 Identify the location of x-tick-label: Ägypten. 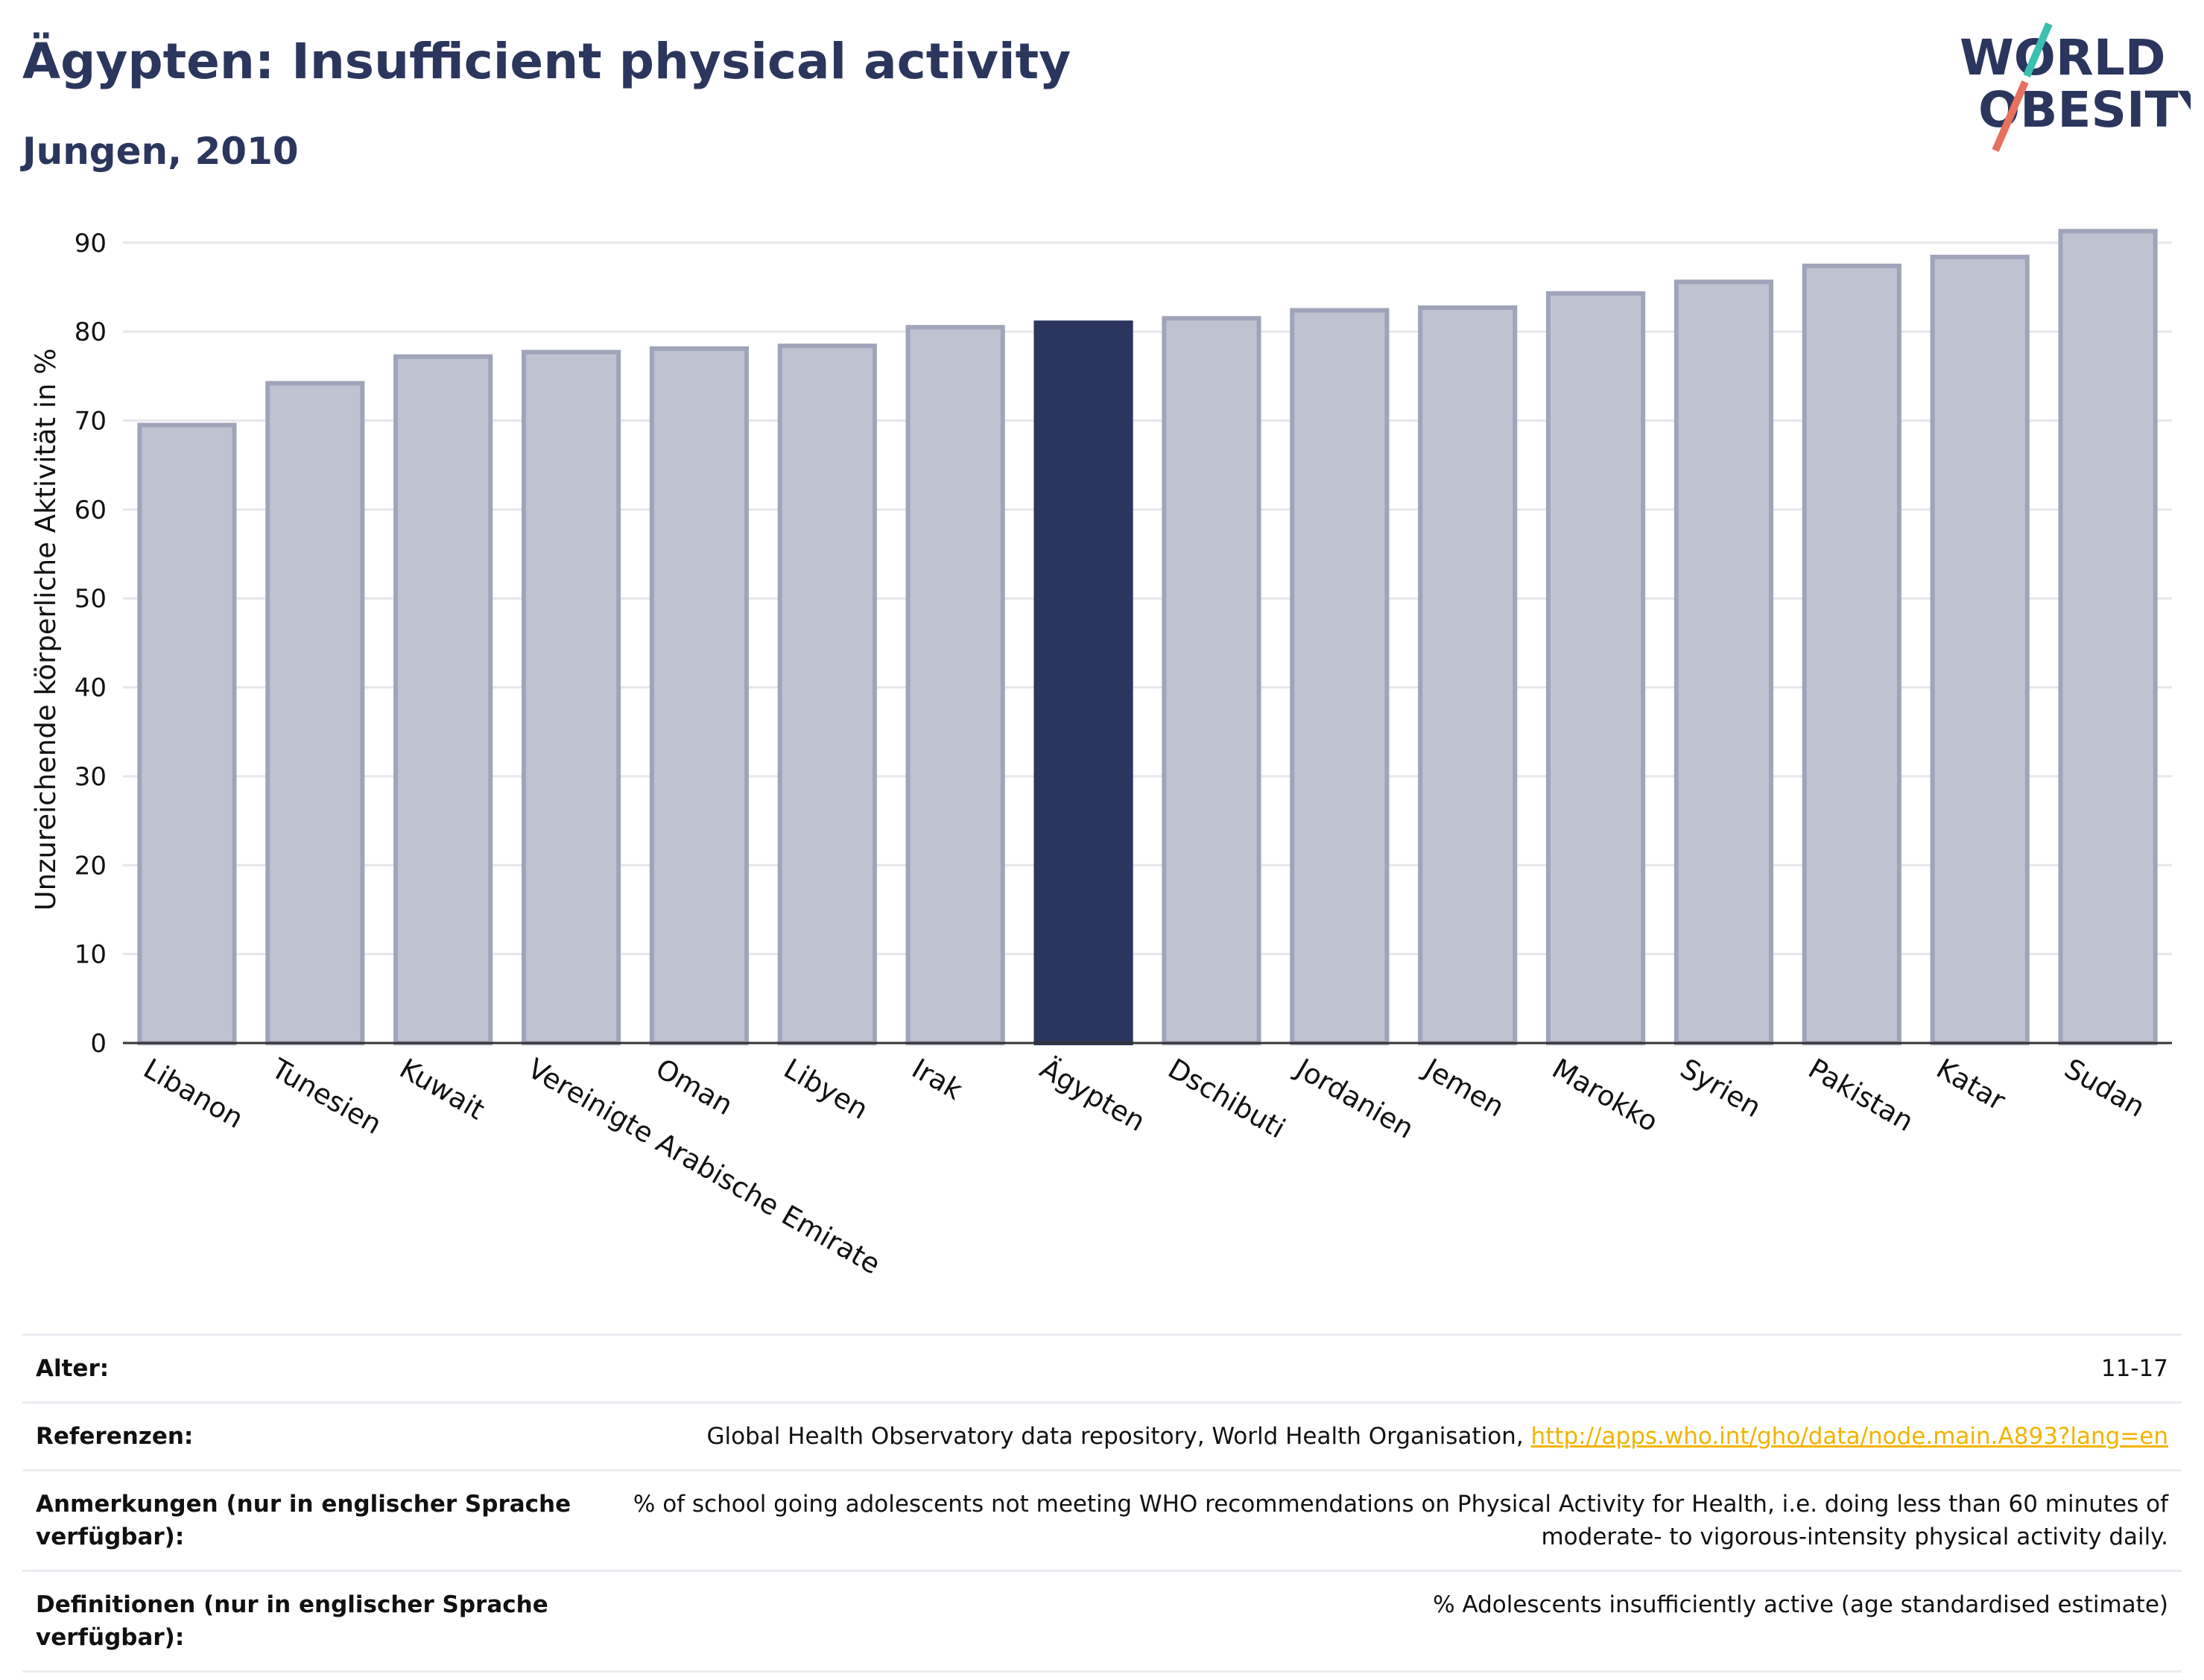
(1093, 1095).